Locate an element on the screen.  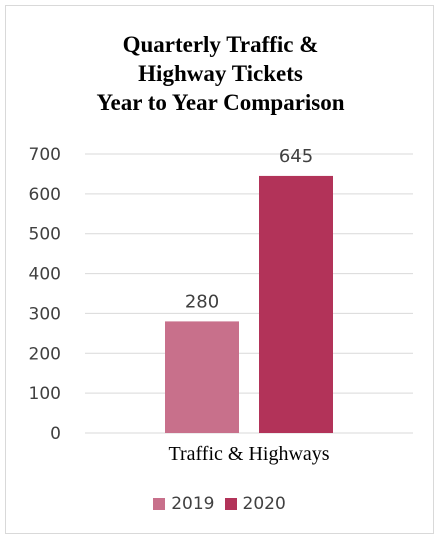
y-tick-label-300: 300 is located at coordinates (45, 314).